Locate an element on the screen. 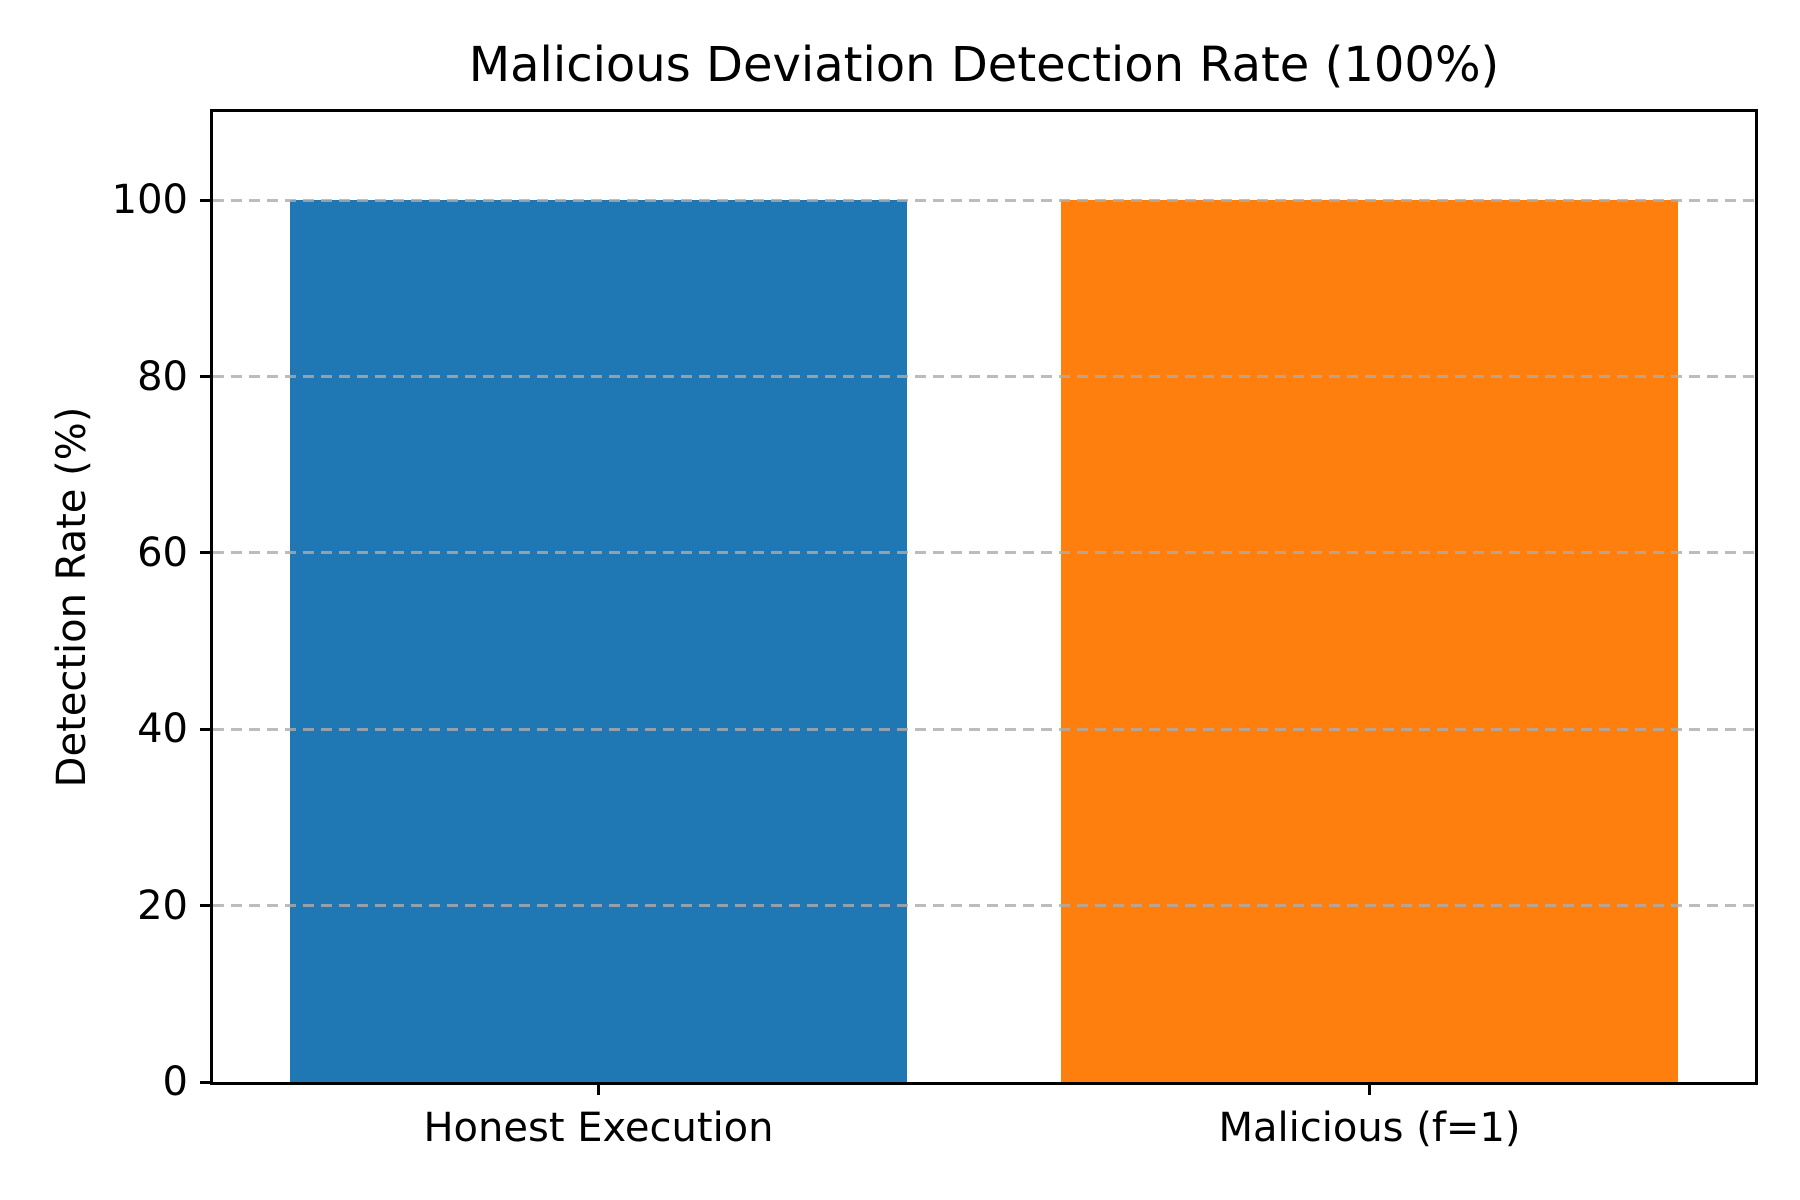 The height and width of the screenshot is (1200, 1800). x-tick-label-honest-execution: Honest Execution is located at coordinates (598, 1128).